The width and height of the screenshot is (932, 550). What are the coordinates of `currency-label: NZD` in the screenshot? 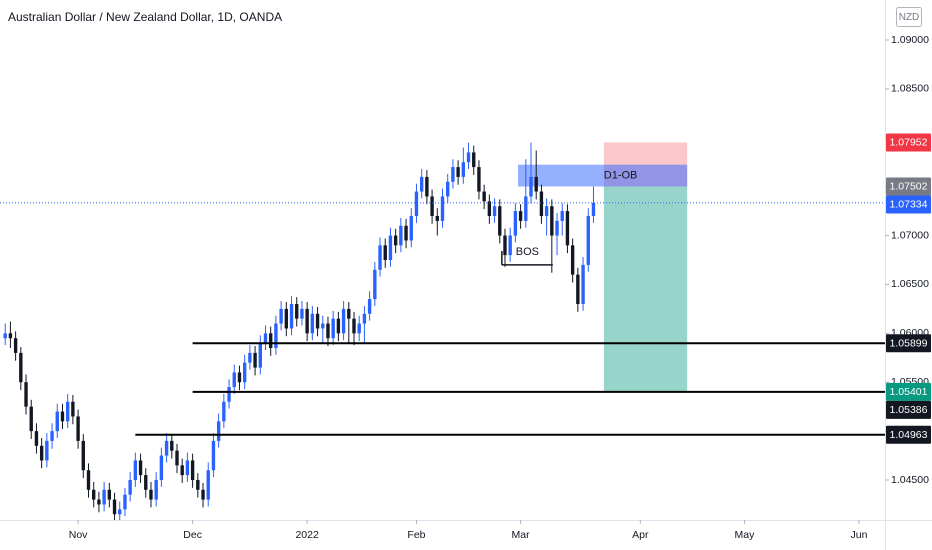 It's located at (909, 17).